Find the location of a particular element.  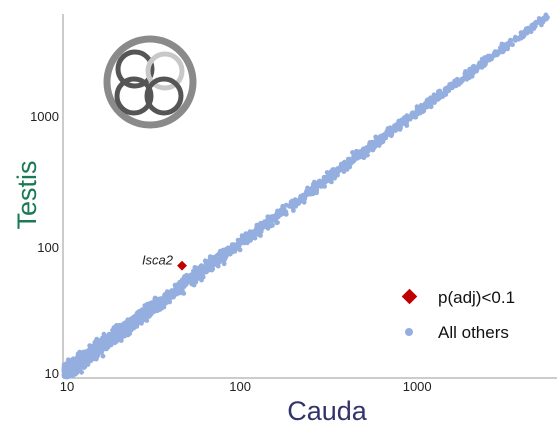

y-tick-label: 10 is located at coordinates (52, 373).